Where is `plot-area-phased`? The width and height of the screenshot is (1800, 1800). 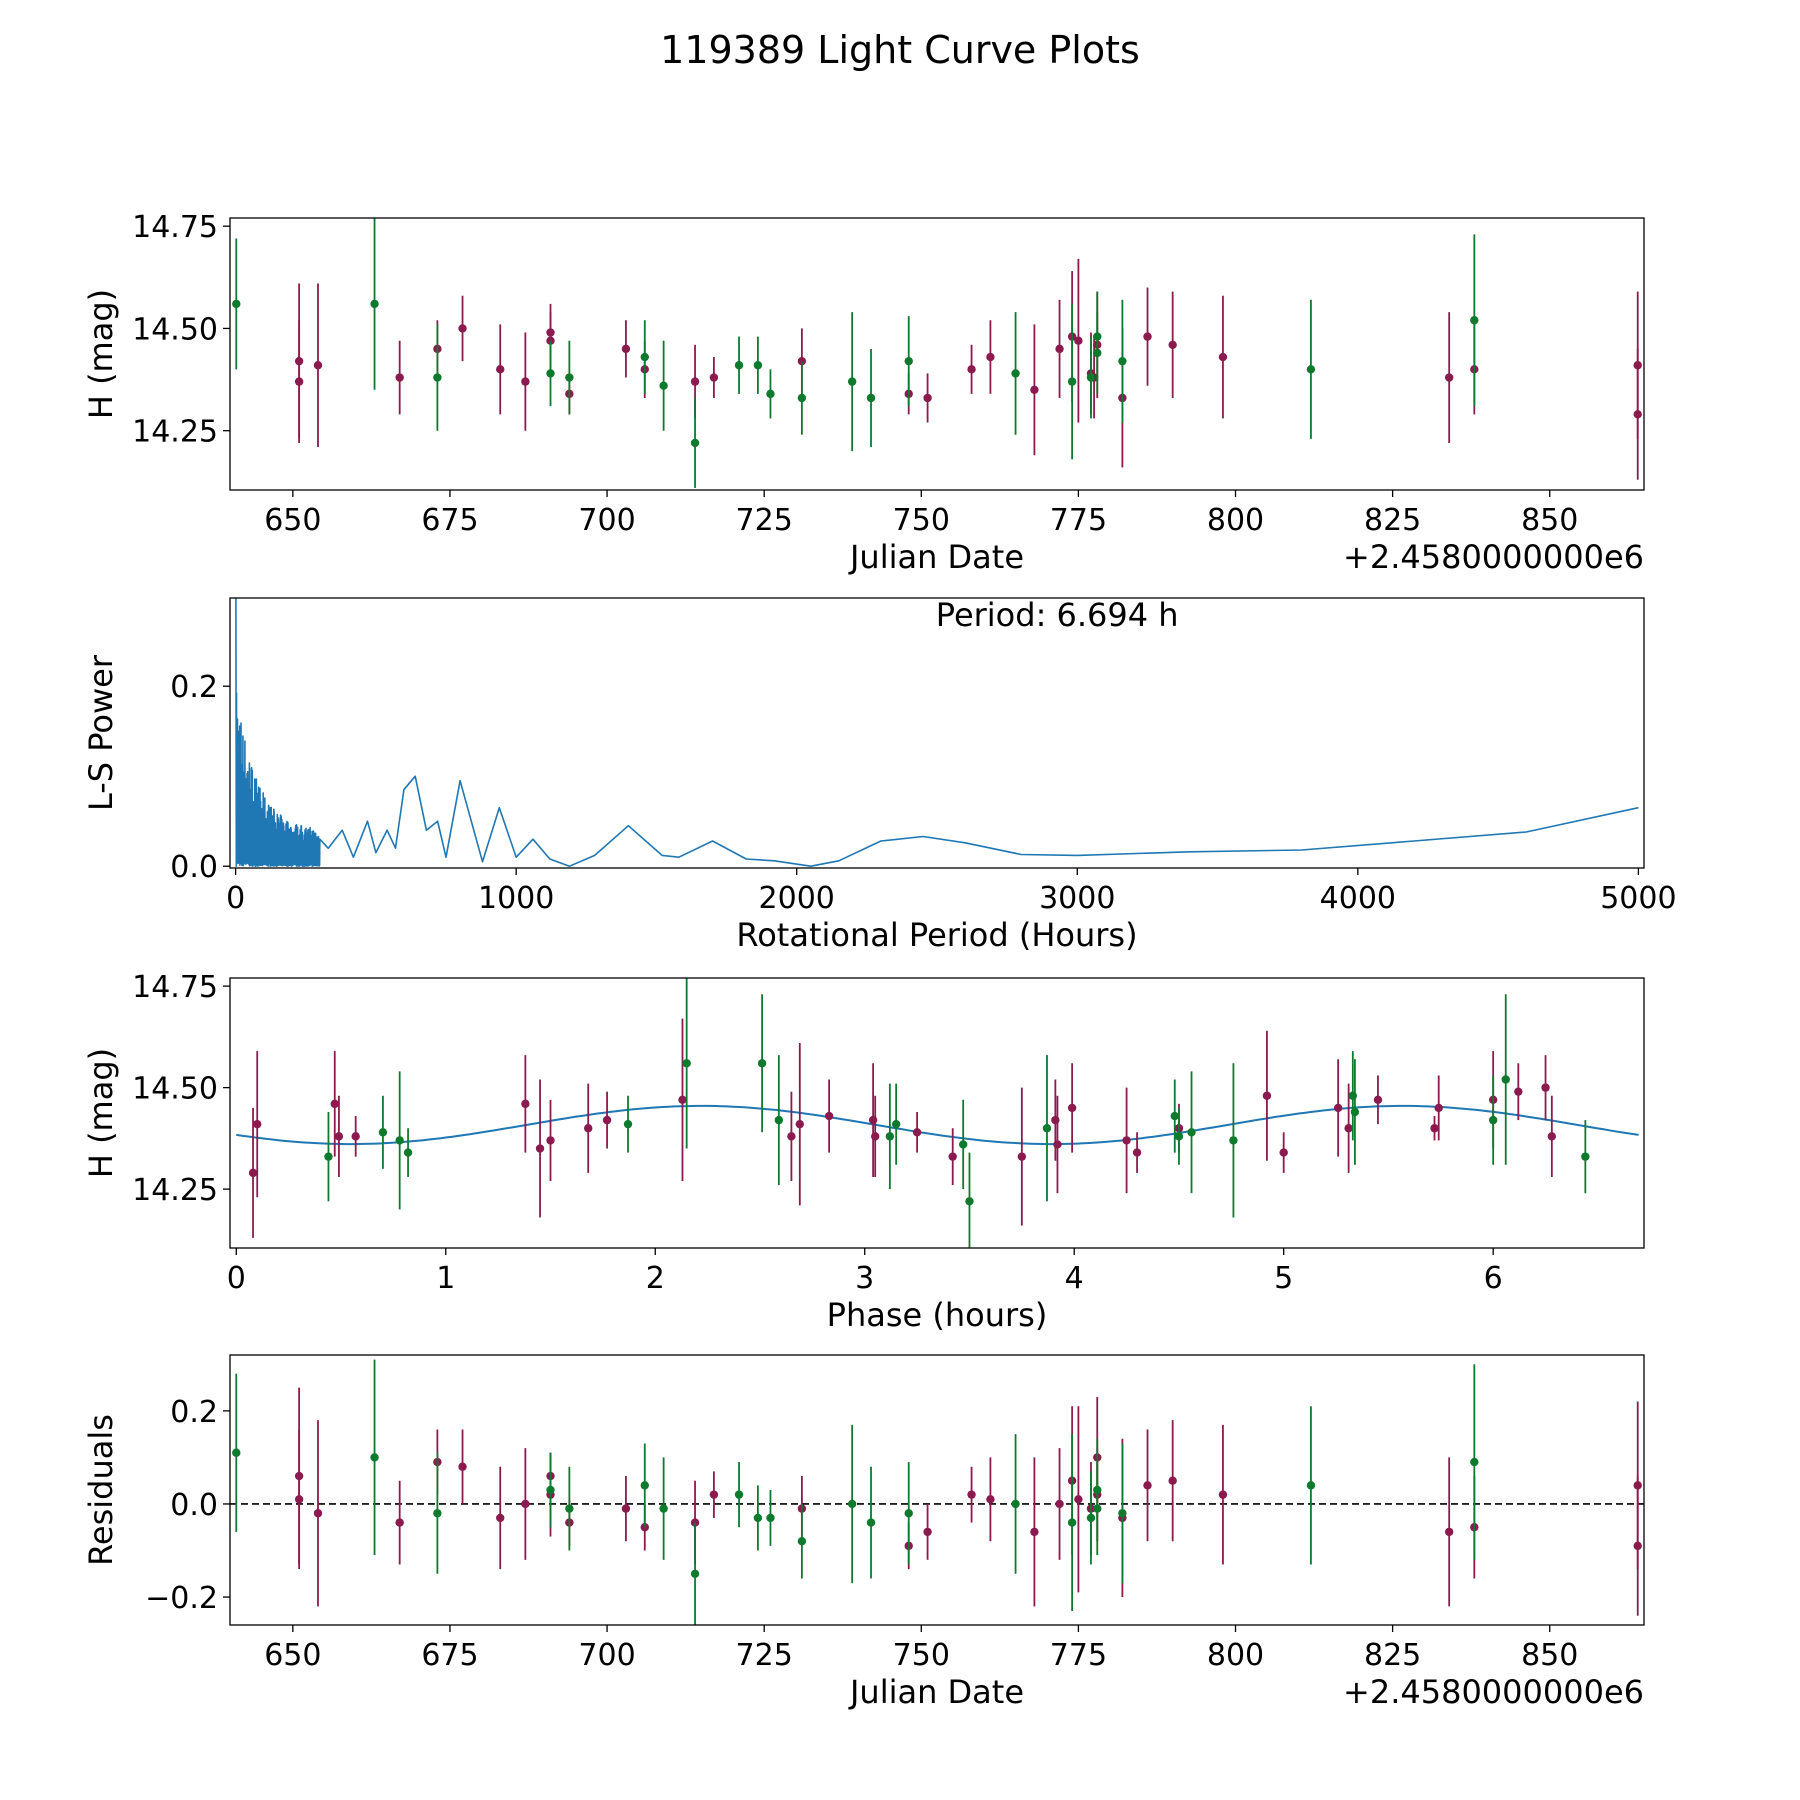 plot-area-phased is located at coordinates (937, 1113).